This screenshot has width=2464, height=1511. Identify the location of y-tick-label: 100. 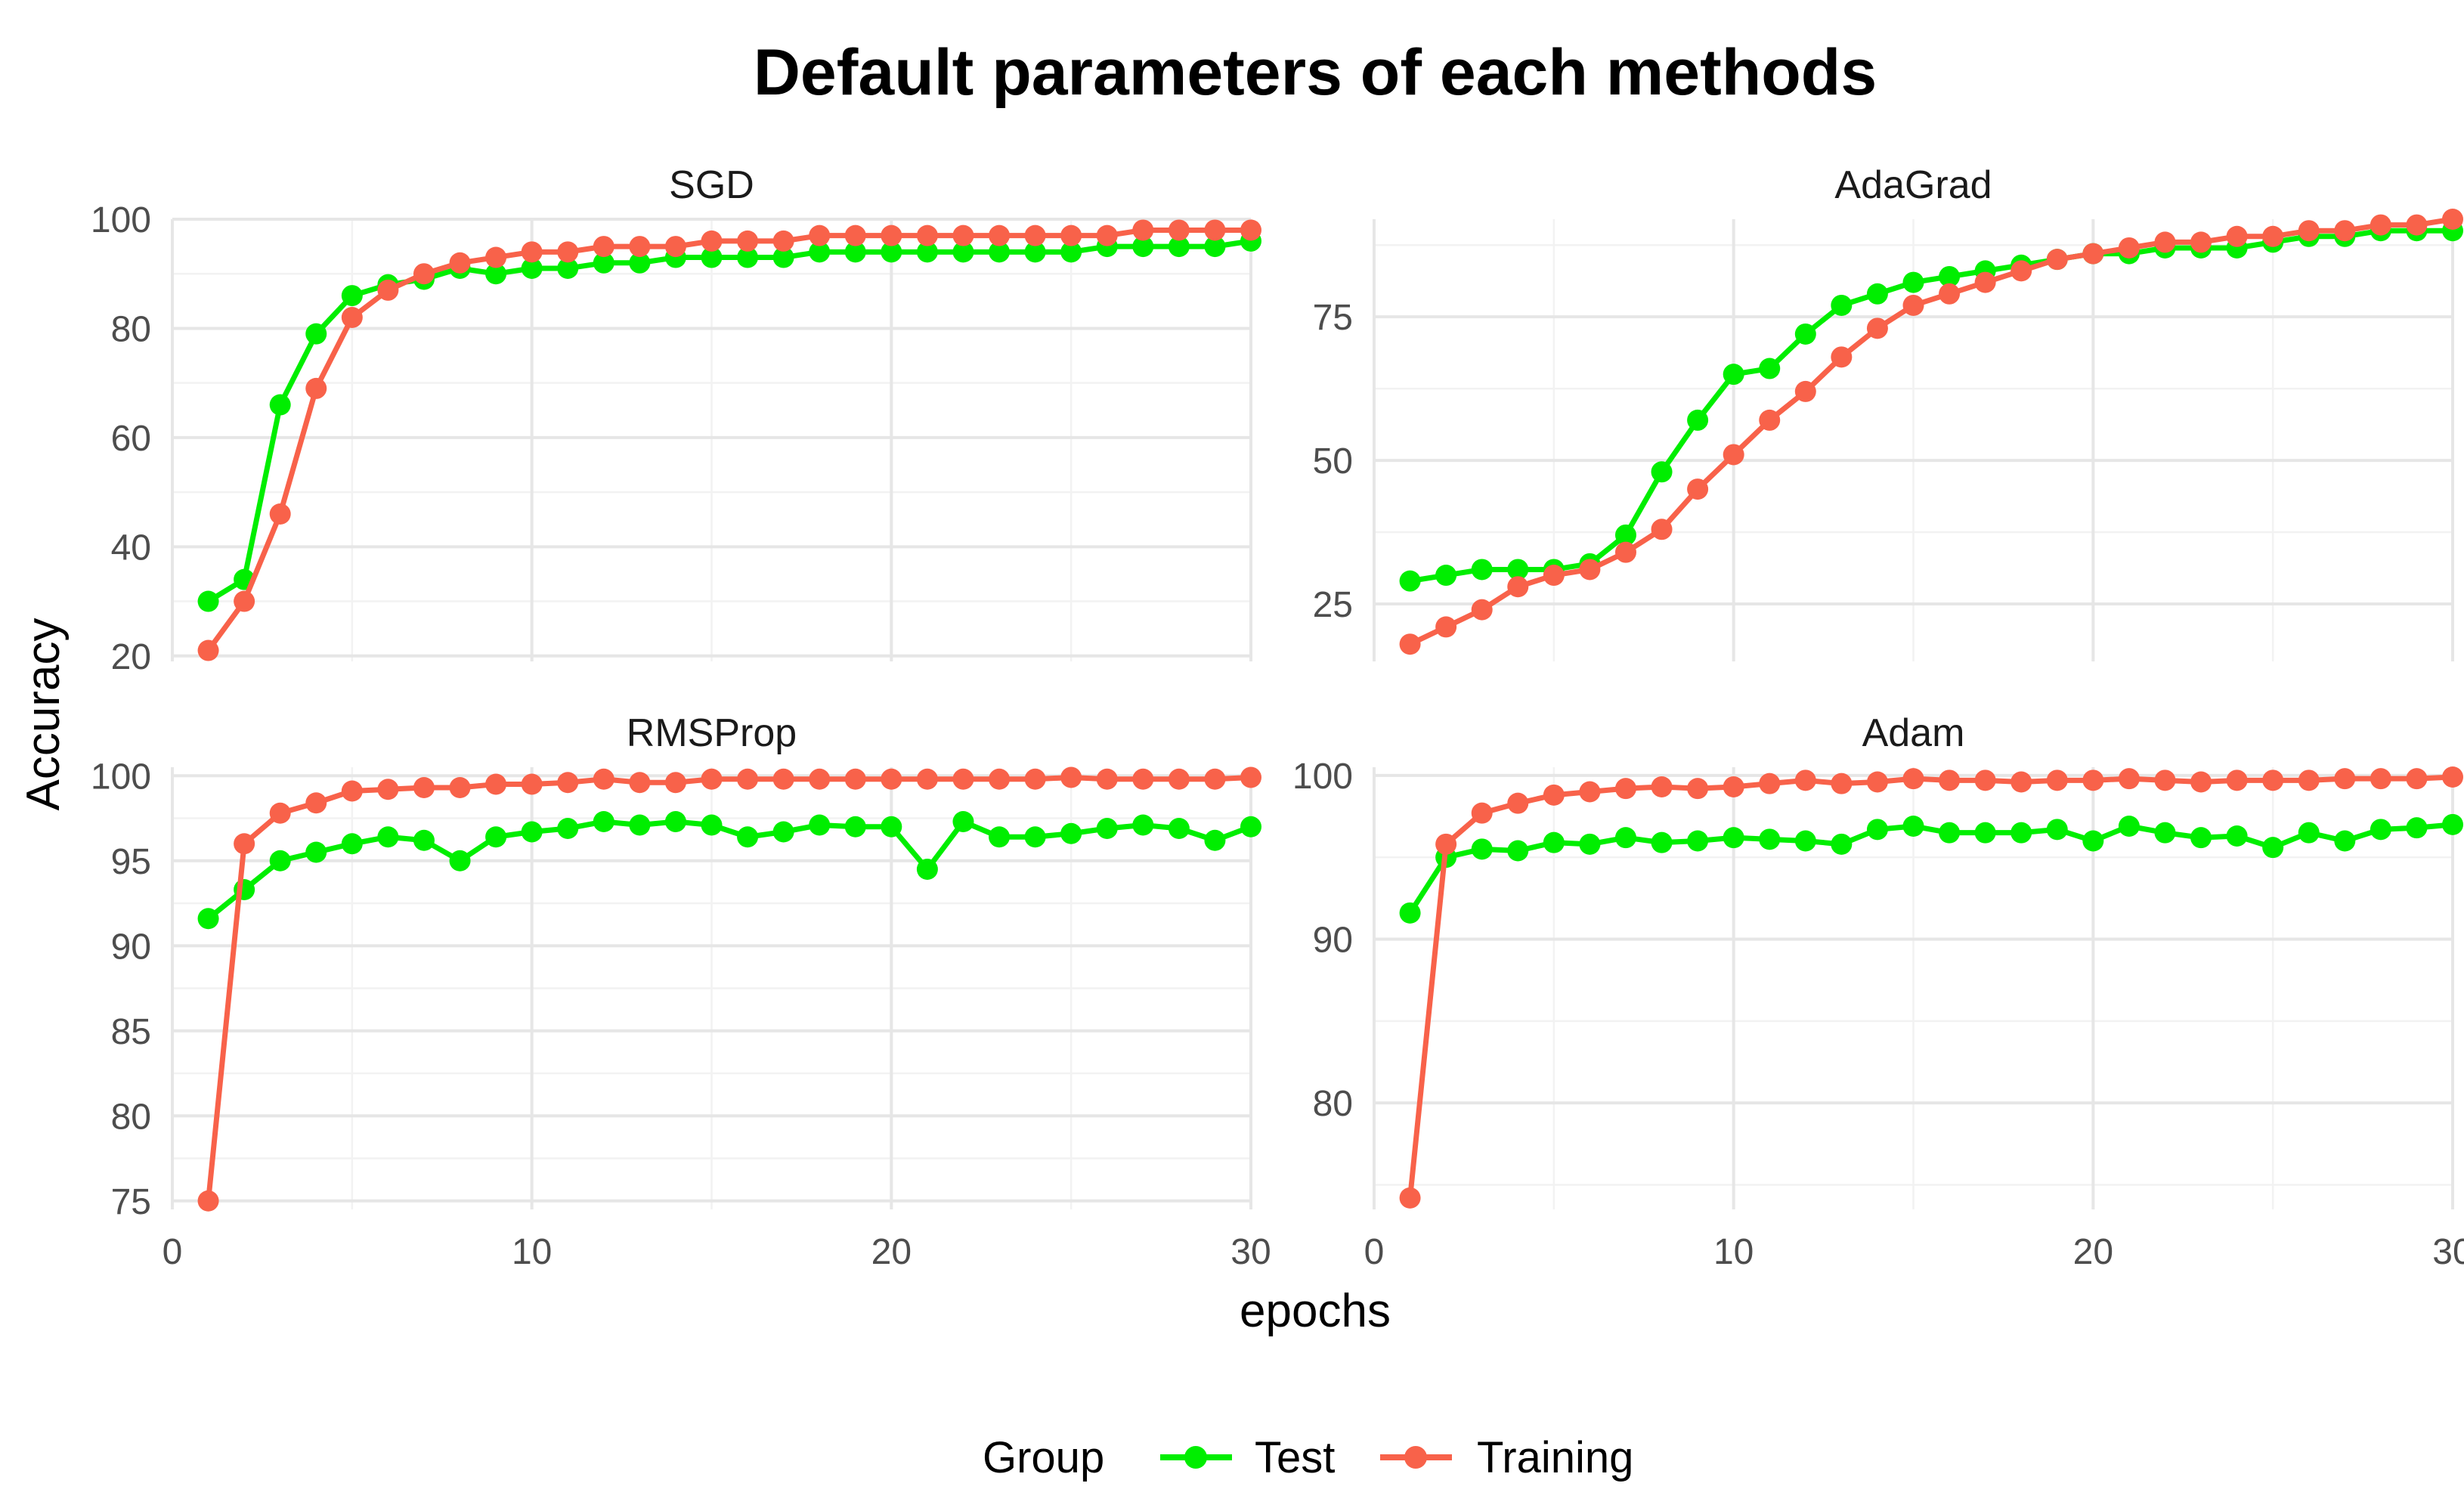
(121, 777).